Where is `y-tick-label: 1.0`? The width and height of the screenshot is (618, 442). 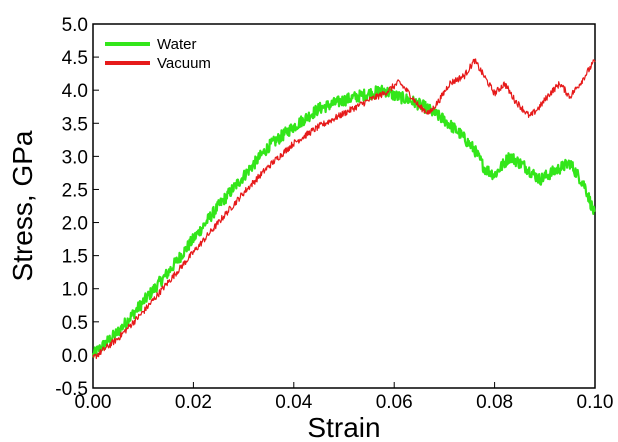
y-tick-label: 1.0 is located at coordinates (75, 290).